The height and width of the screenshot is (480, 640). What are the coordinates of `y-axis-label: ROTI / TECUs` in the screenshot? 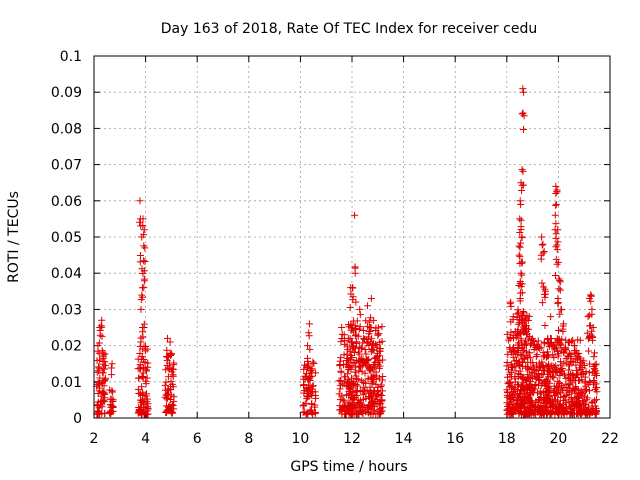 It's located at (14, 237).